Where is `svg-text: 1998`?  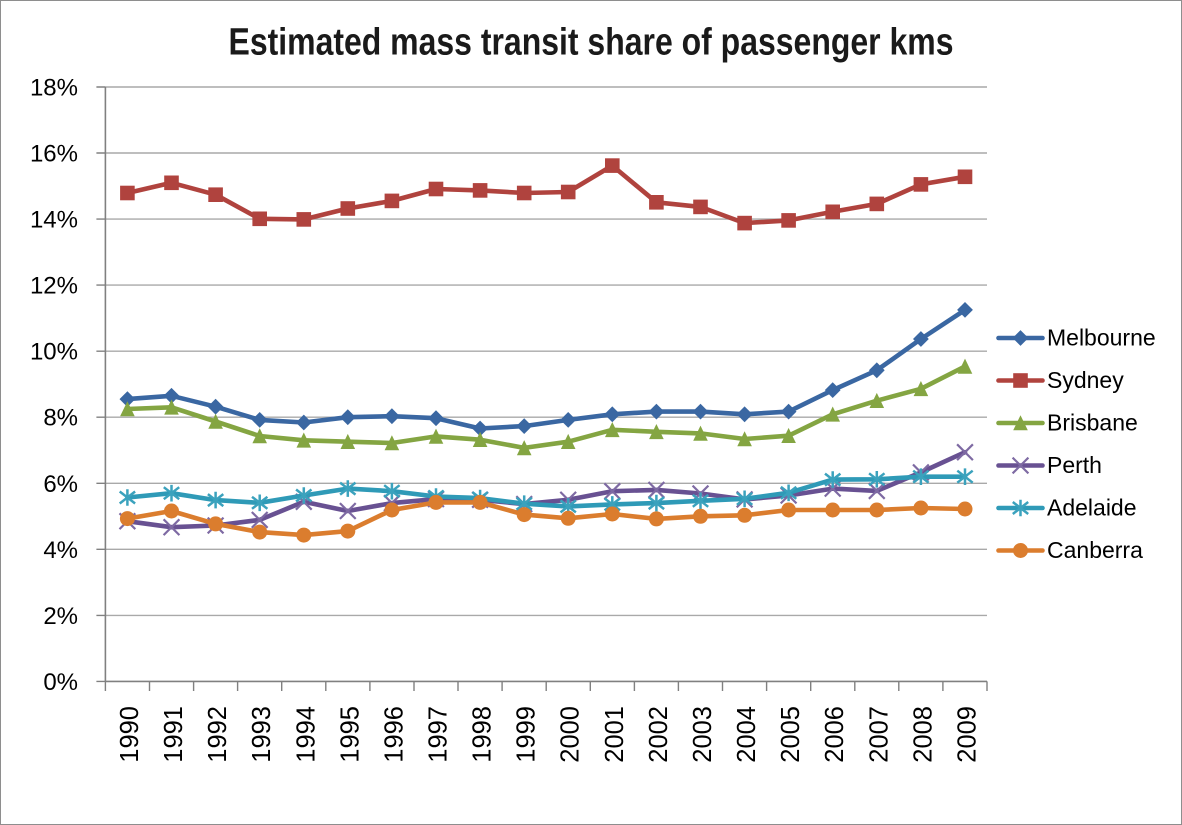 svg-text: 1998 is located at coordinates (483, 734).